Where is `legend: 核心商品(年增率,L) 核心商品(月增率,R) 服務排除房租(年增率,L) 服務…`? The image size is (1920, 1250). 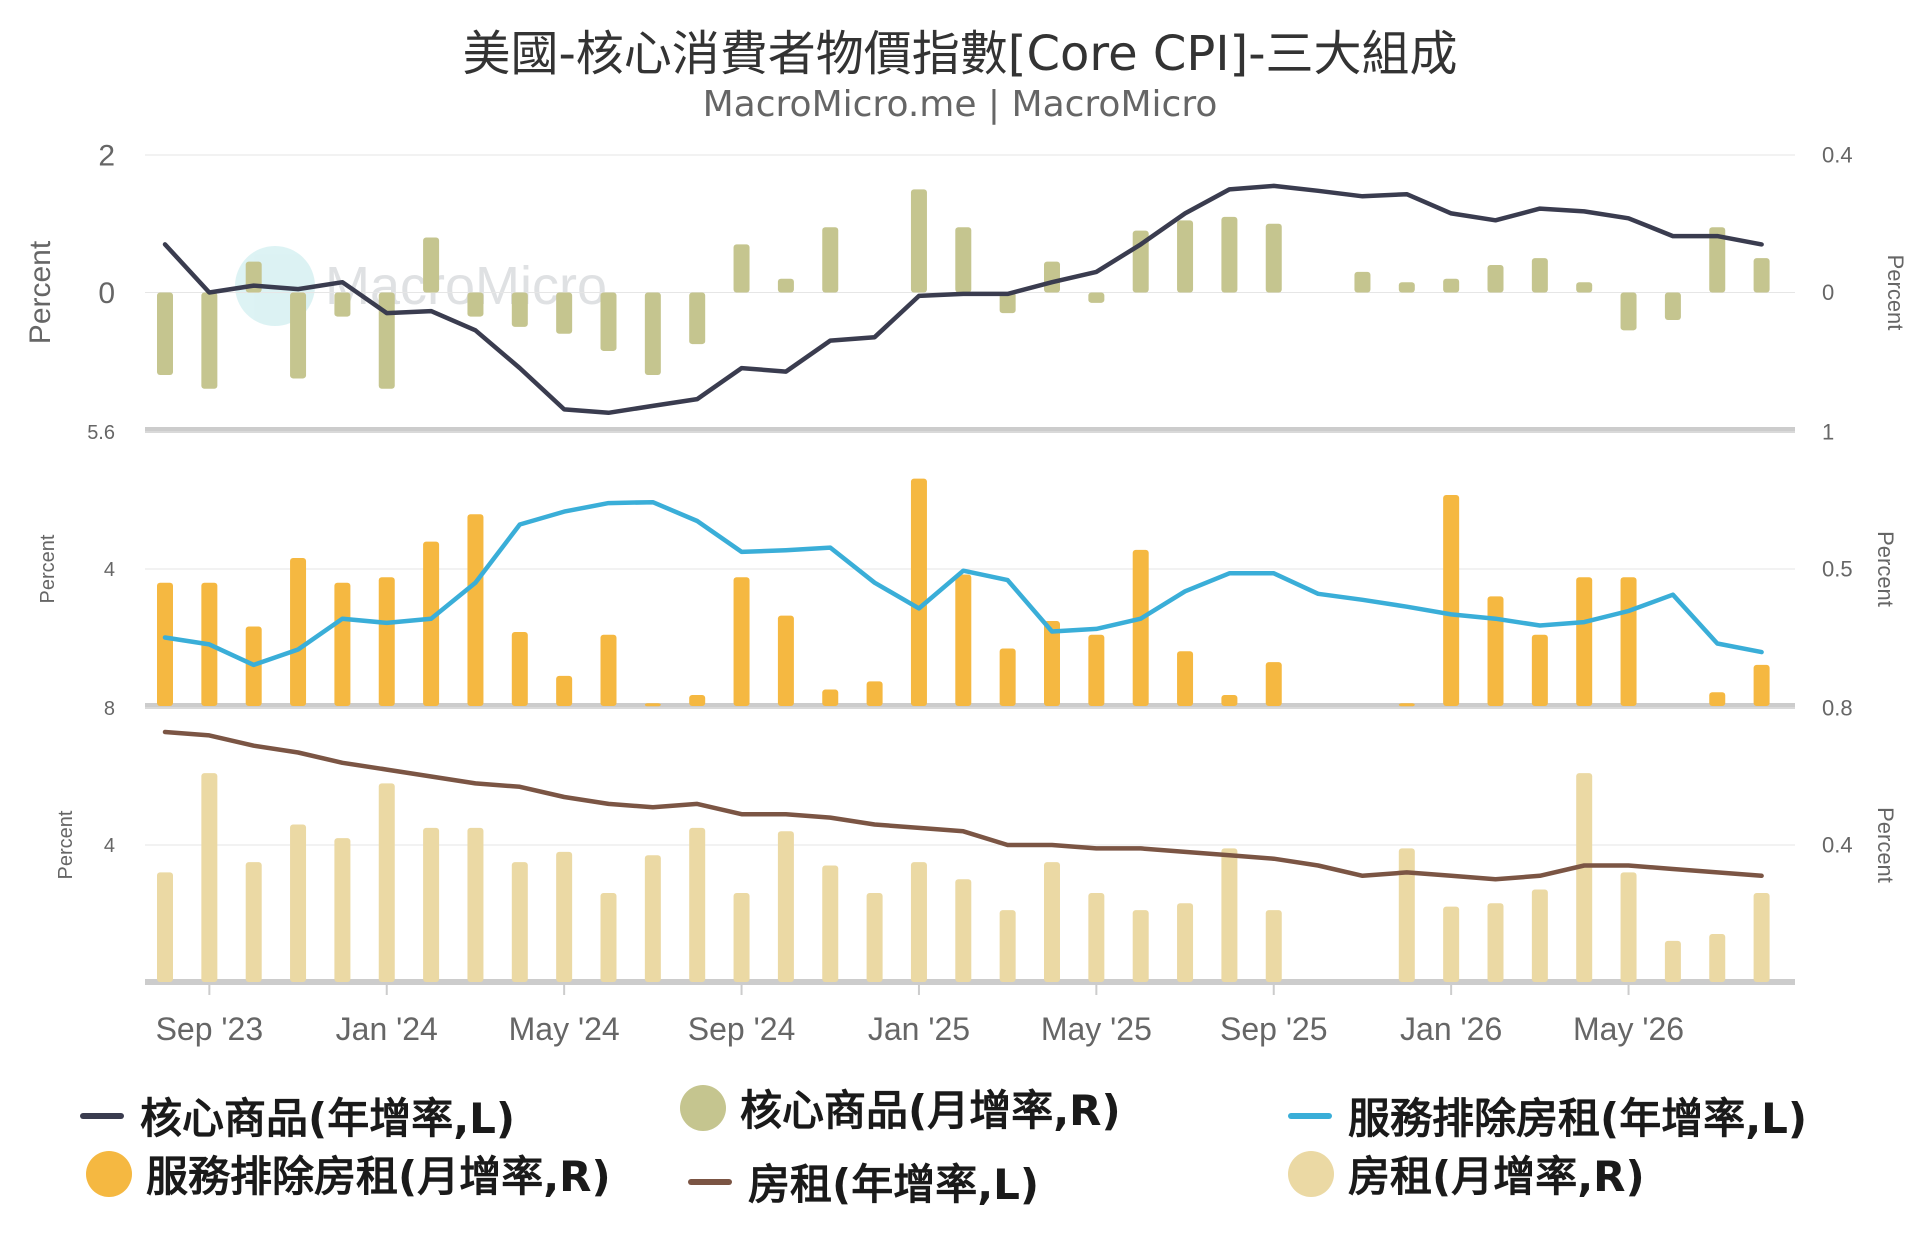 legend: 核心商品(年增率,L) 核心商品(月增率,R) 服務排除房租(年增率,L) 服務… is located at coordinates (980, 1159).